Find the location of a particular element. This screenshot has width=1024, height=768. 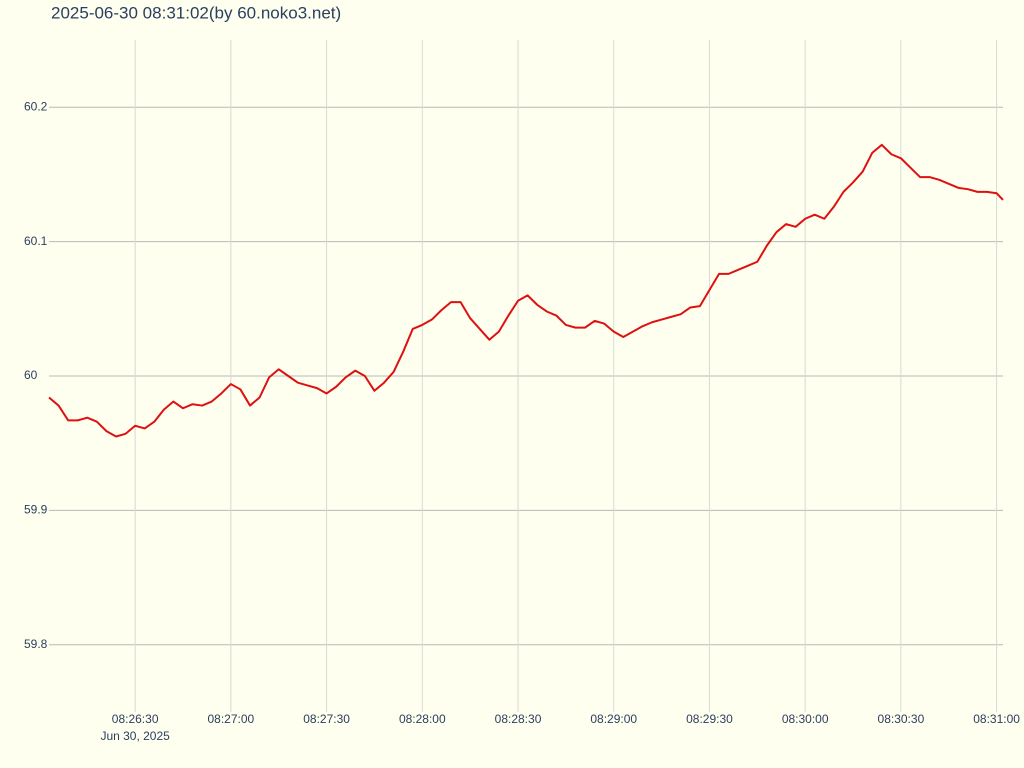

x-tick-label: 08:29:00 is located at coordinates (613, 719).